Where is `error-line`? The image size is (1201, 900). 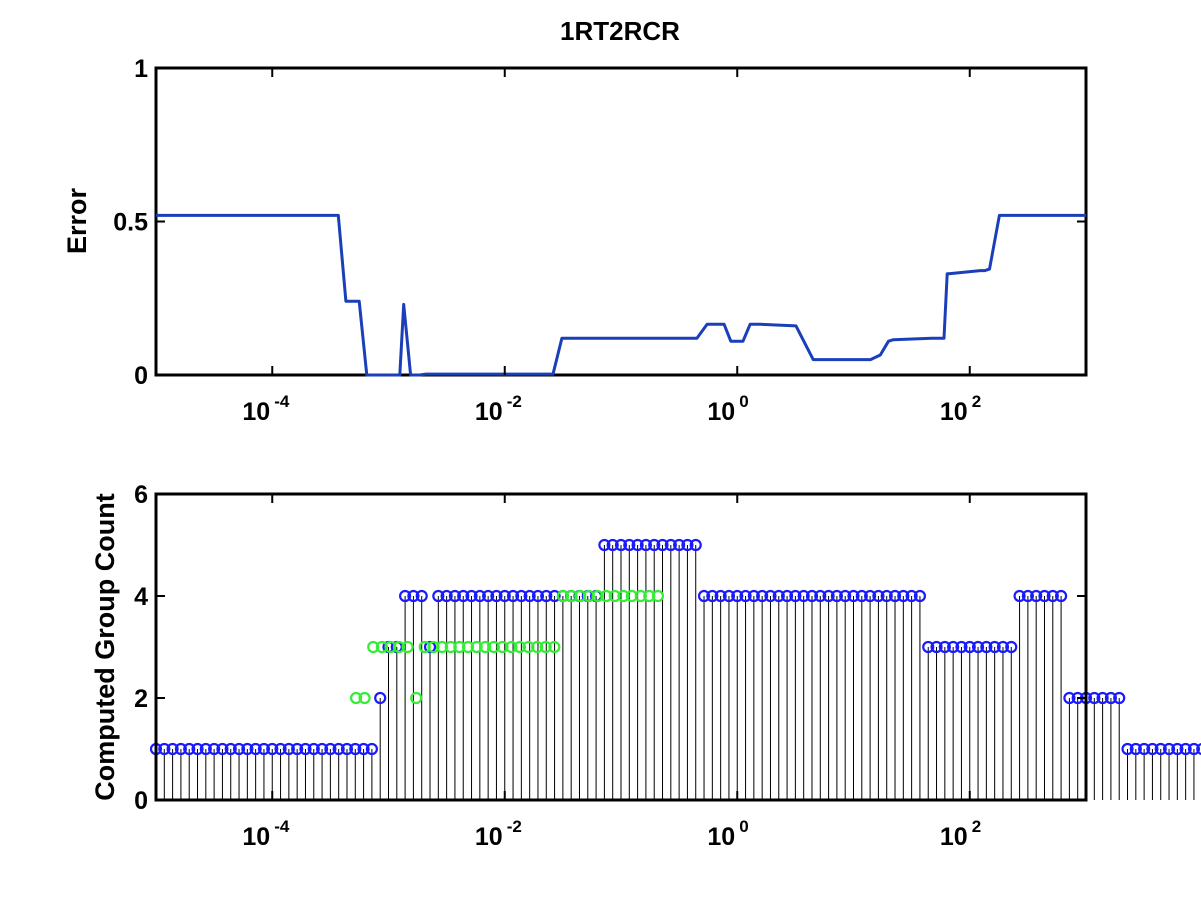
error-line is located at coordinates (621, 295).